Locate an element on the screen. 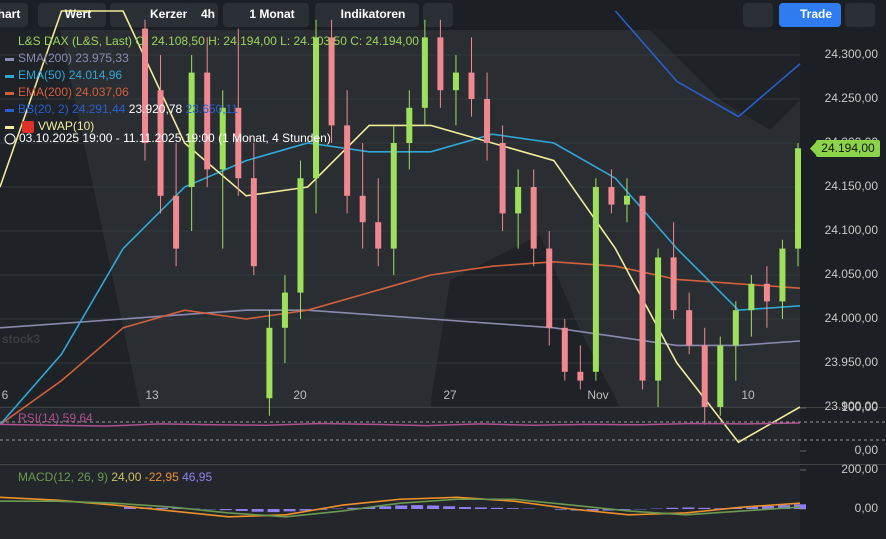  legend-name: SMA(200) is located at coordinates (45, 58).